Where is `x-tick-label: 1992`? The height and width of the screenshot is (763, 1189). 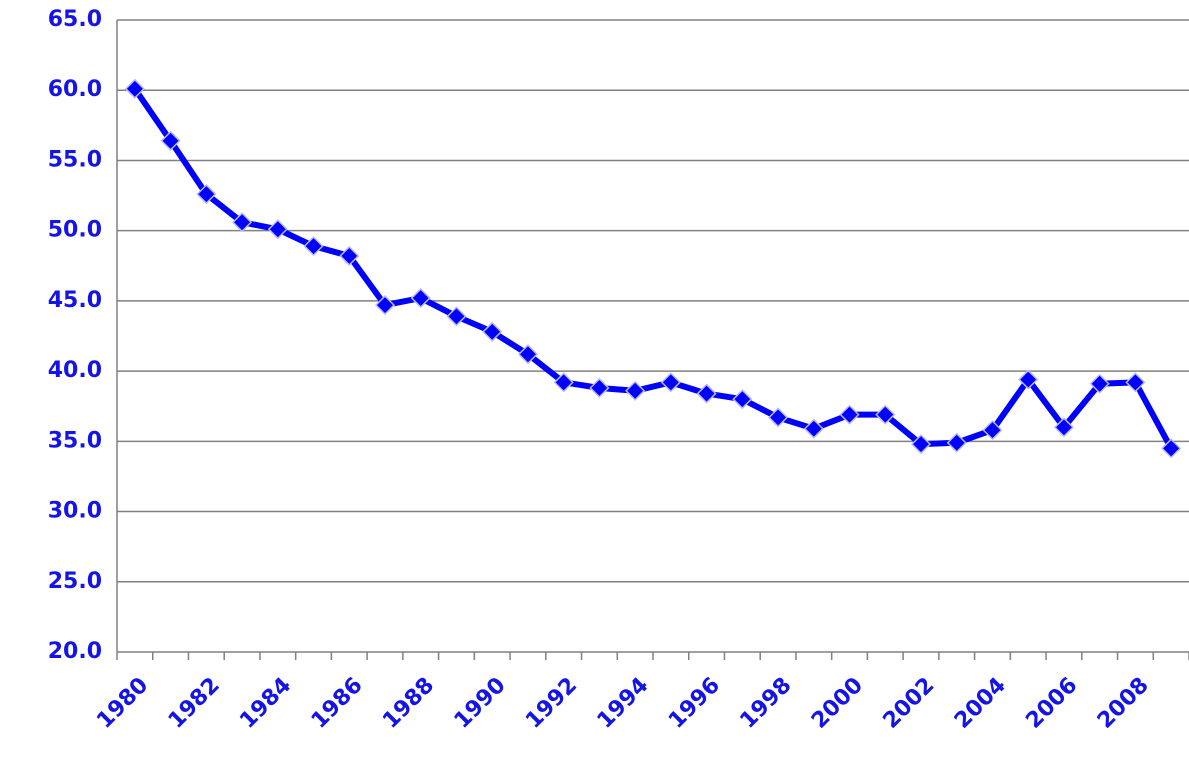 x-tick-label: 1992 is located at coordinates (551, 703).